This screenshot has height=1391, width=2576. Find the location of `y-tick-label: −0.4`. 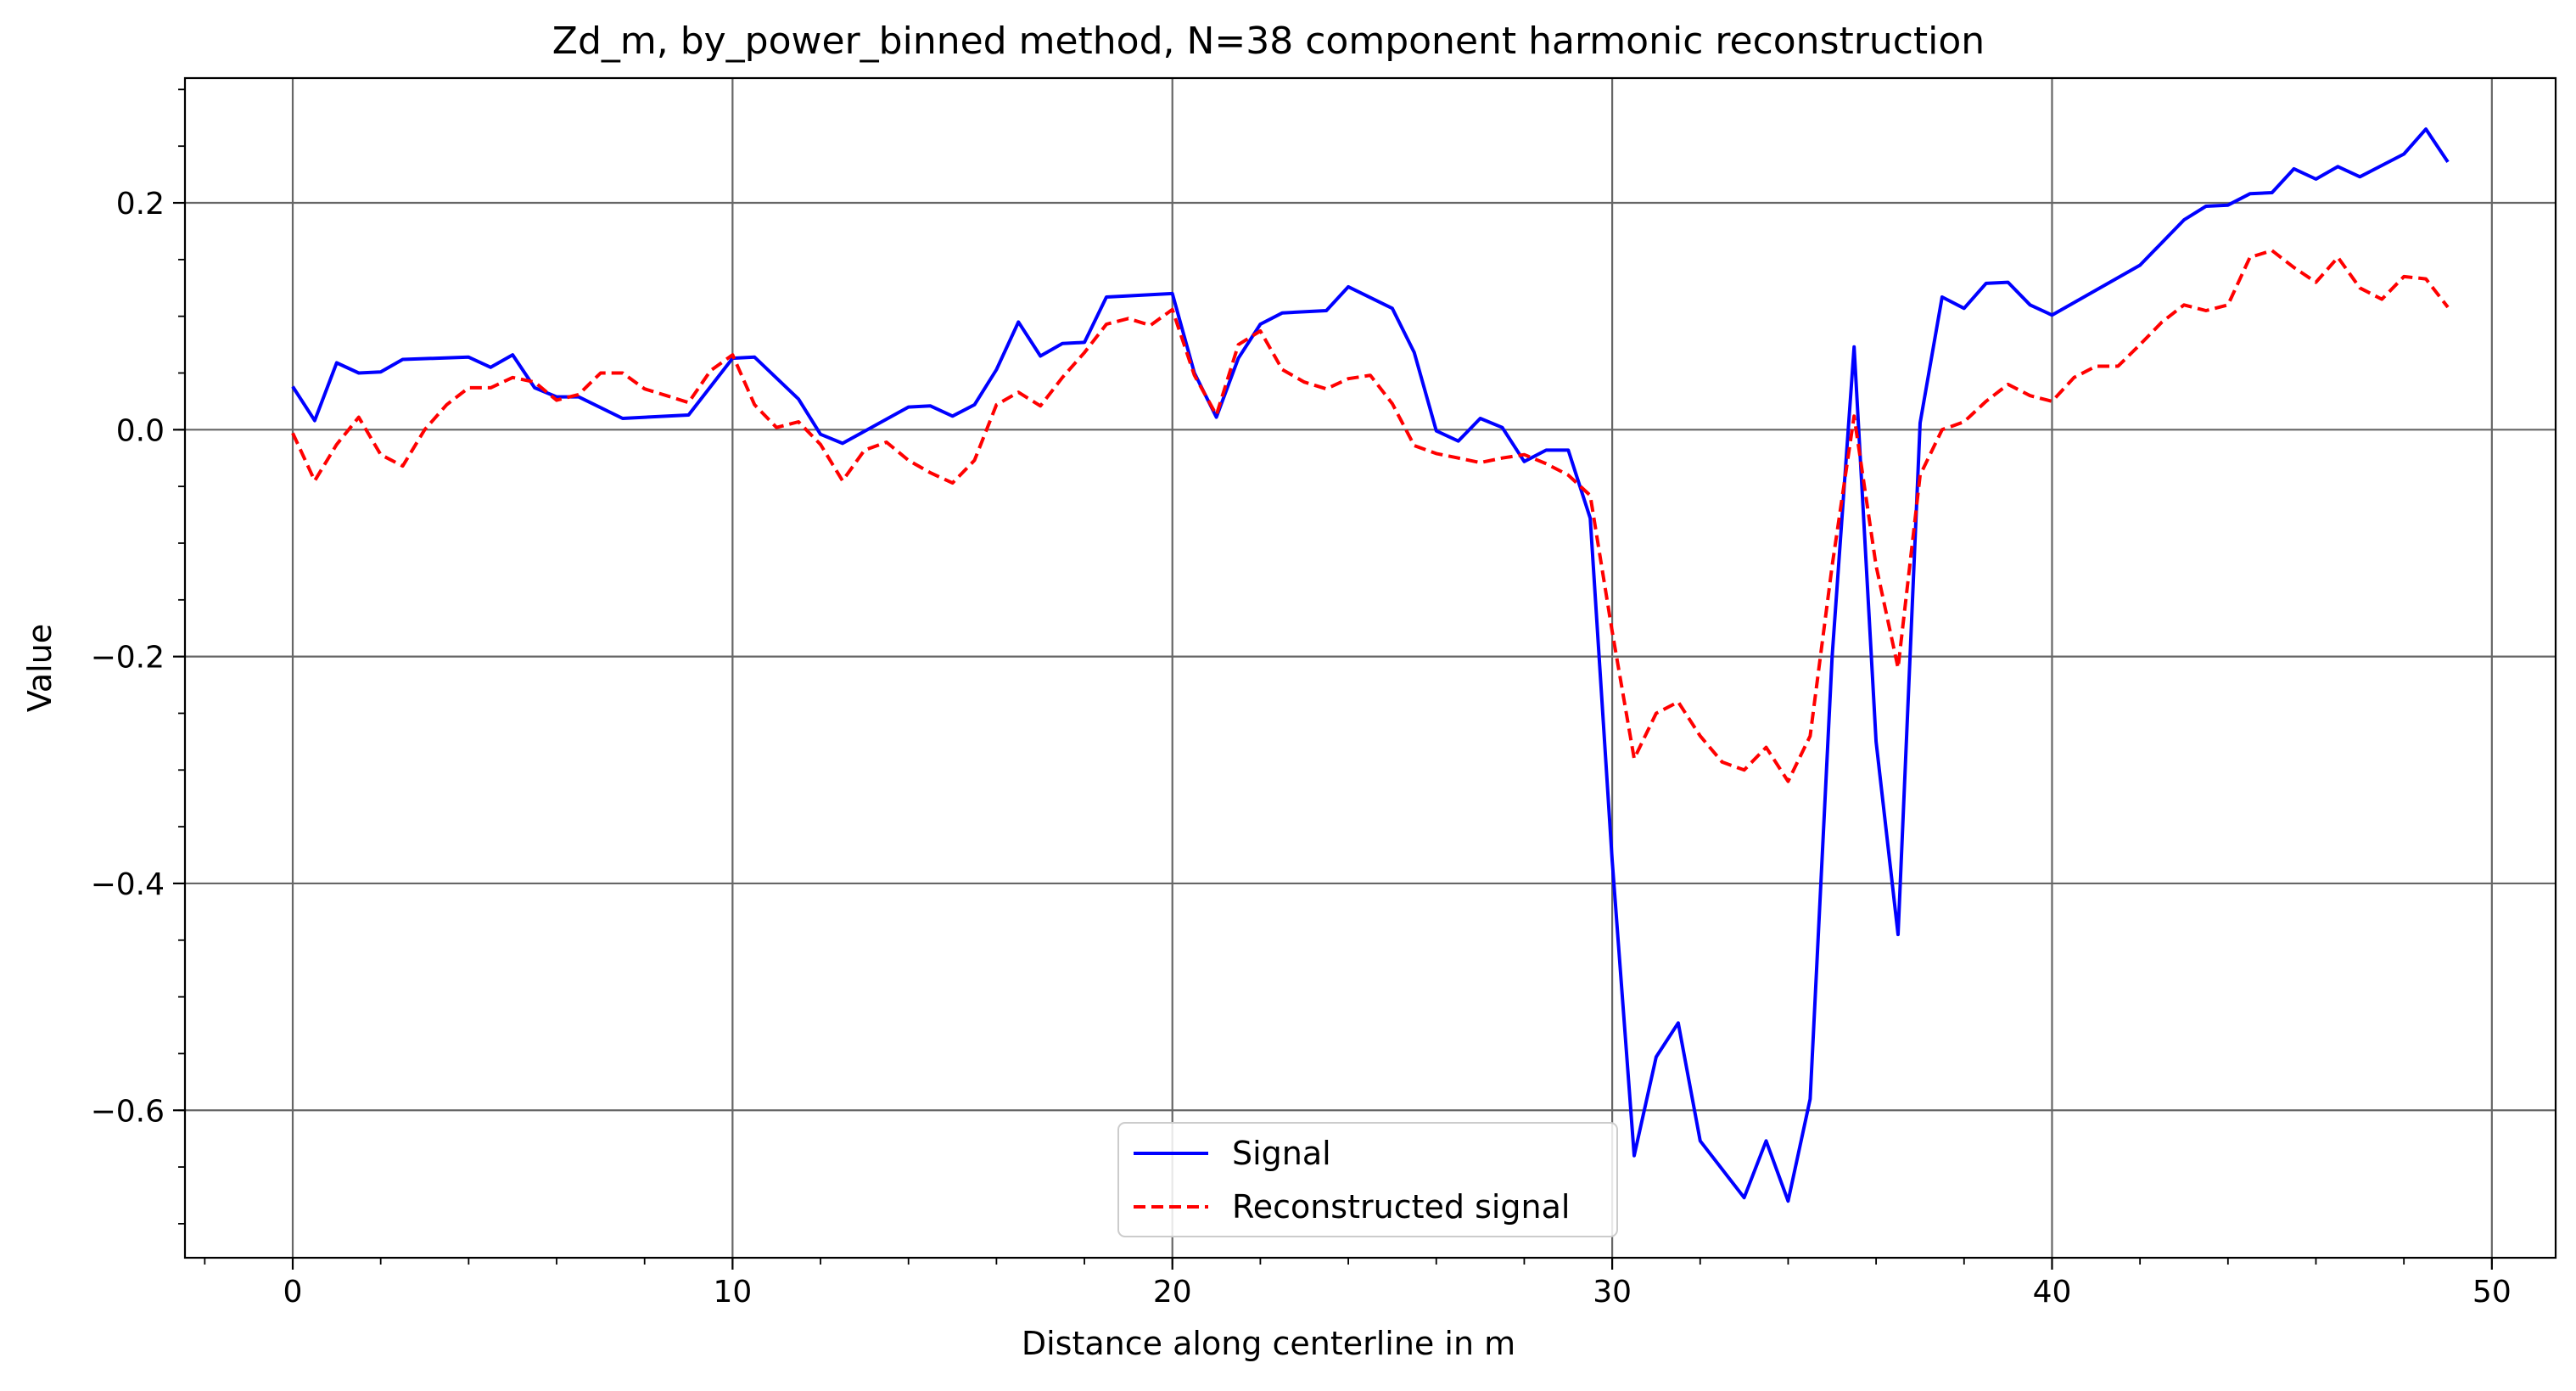

y-tick-label: −0.4 is located at coordinates (128, 884).